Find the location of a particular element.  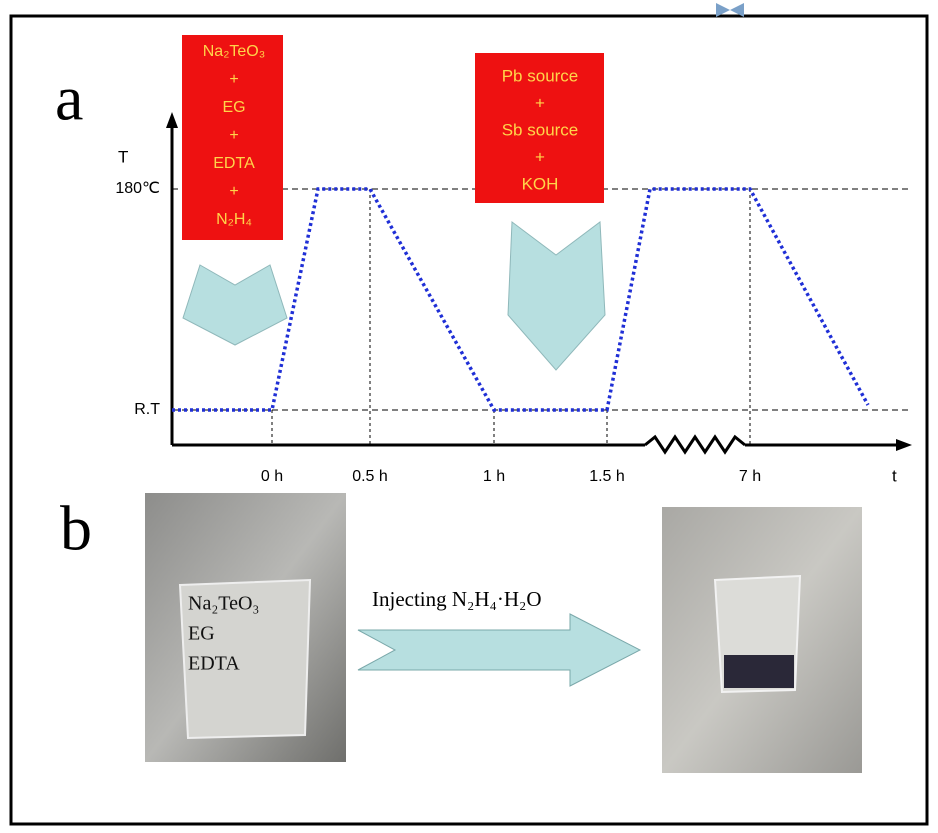

beaker is located at coordinates (245, 659).